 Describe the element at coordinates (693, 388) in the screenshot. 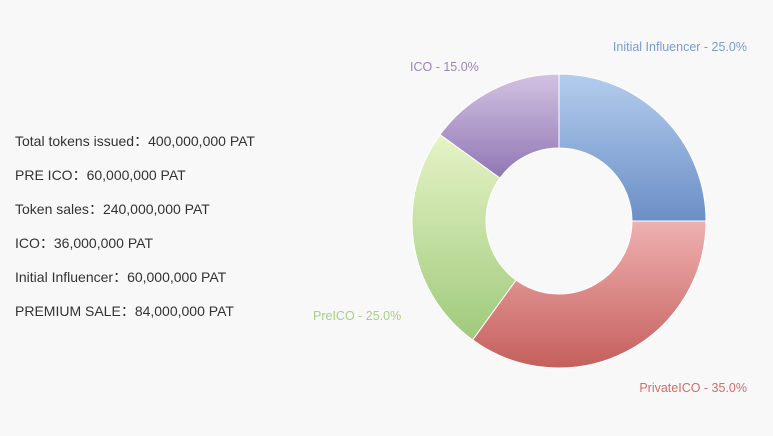

I see `slice-label: PrivateICO - 35.0%` at that location.